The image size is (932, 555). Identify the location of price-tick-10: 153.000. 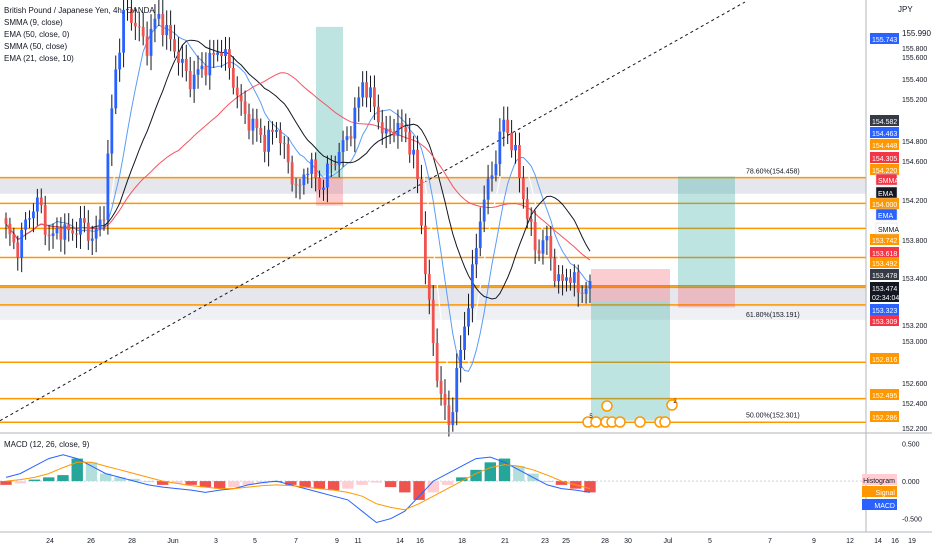
(914, 342).